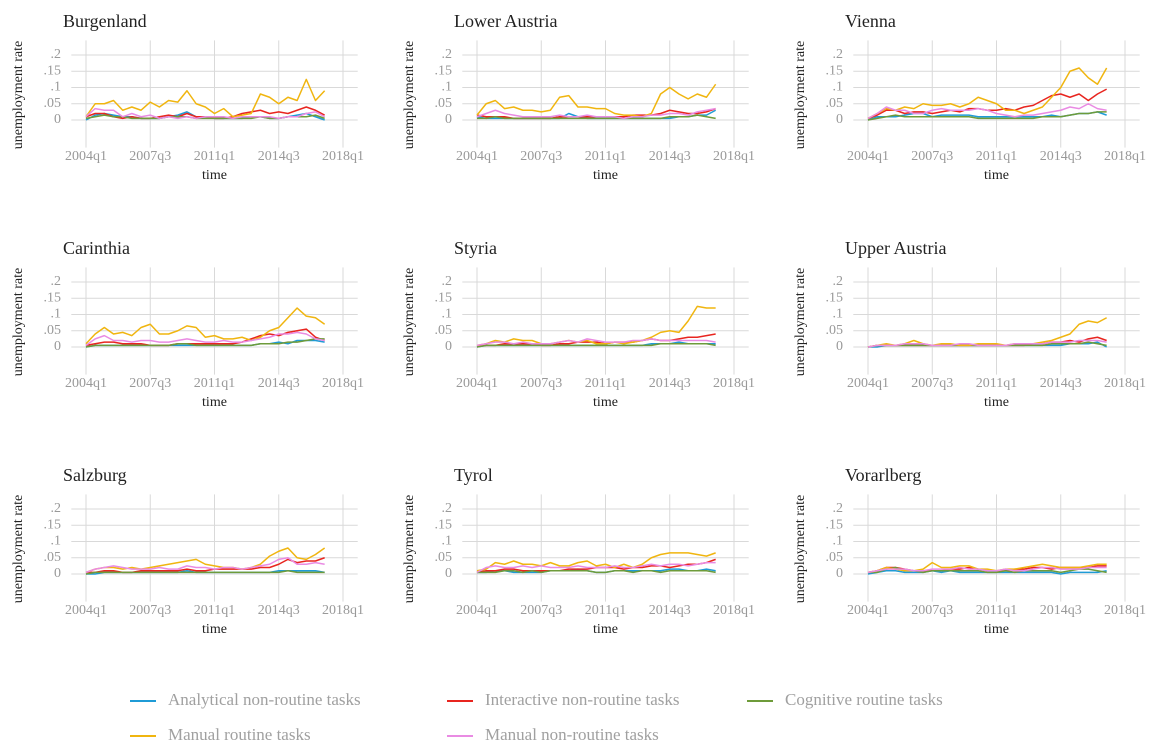  I want to click on panel-title: Salzburg, so click(95, 475).